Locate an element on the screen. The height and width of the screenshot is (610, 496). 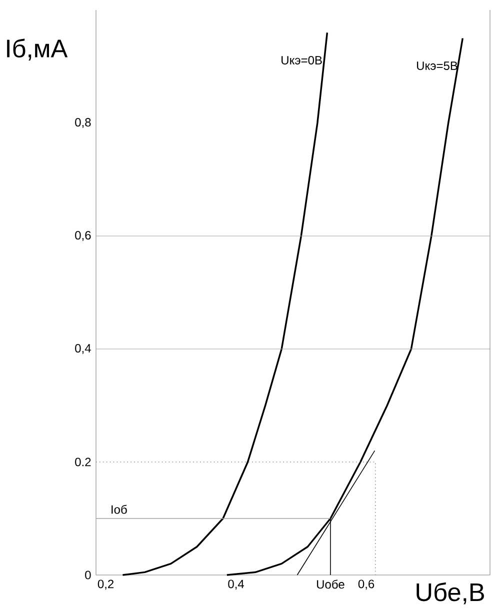
x-tick-label: 0,4 is located at coordinates (236, 585).